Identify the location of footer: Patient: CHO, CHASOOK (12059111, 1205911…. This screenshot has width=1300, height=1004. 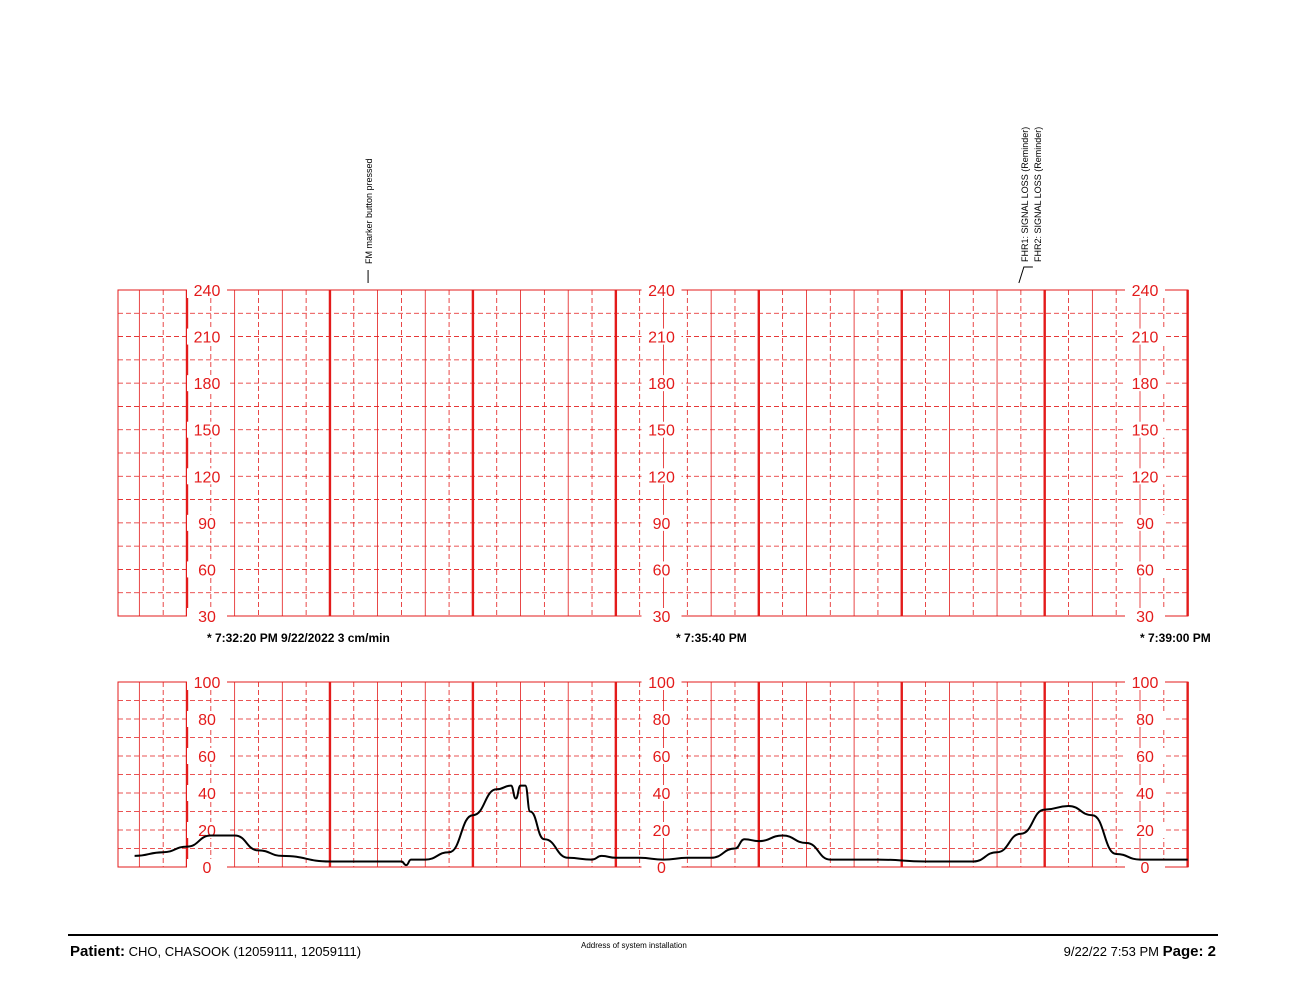
(643, 950).